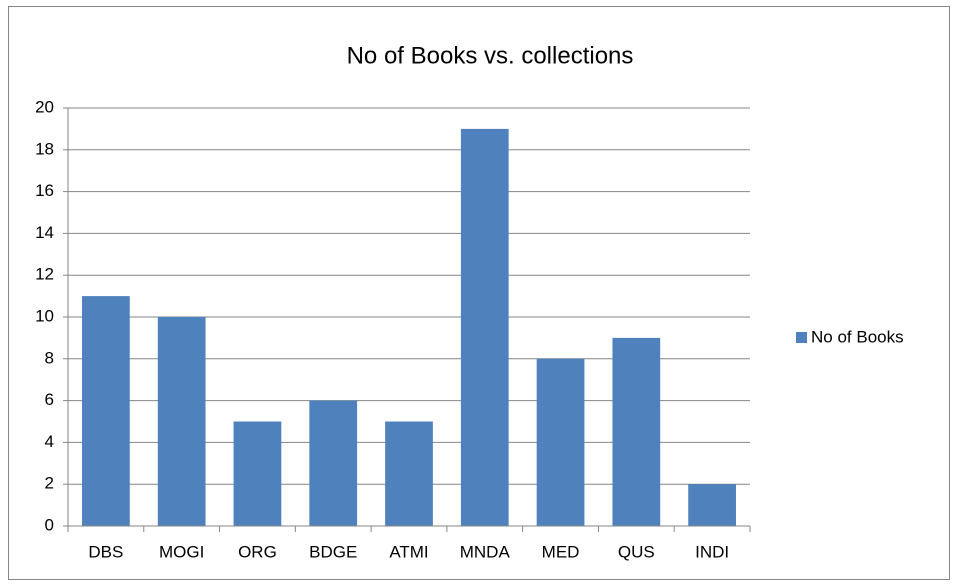  I want to click on y-tick-label: 2, so click(49, 483).